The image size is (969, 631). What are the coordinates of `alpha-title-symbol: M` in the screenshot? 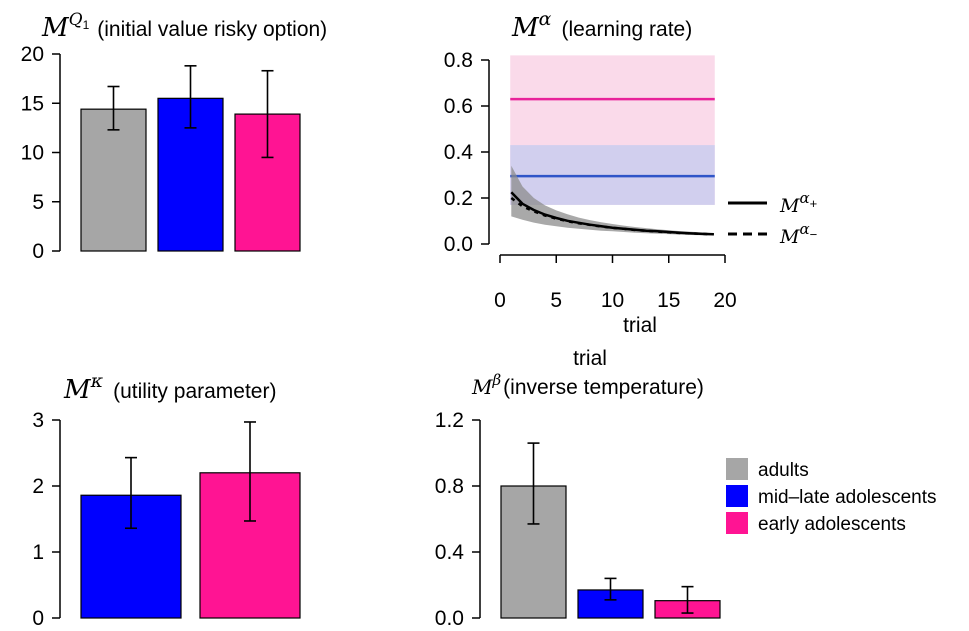 It's located at (525, 28).